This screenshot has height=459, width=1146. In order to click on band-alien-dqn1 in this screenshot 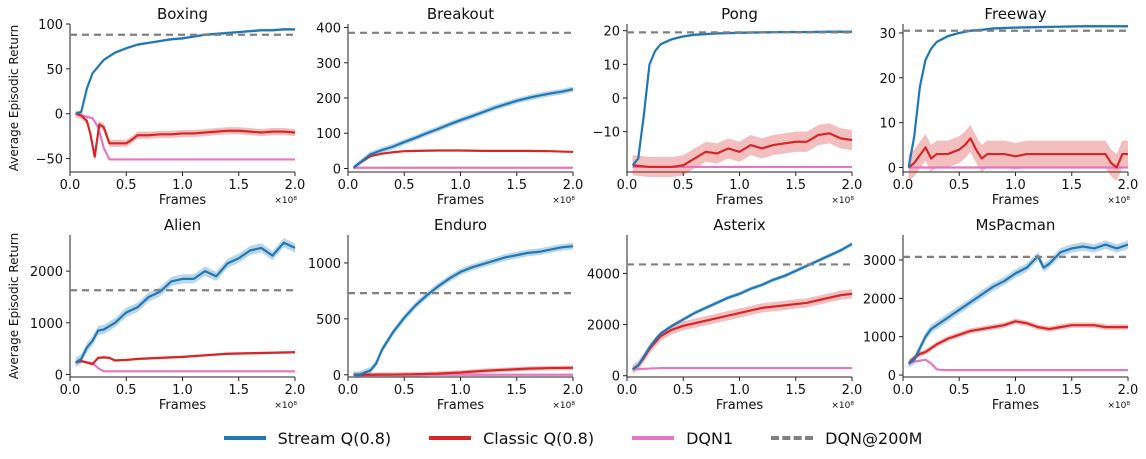, I will do `click(185, 366)`.